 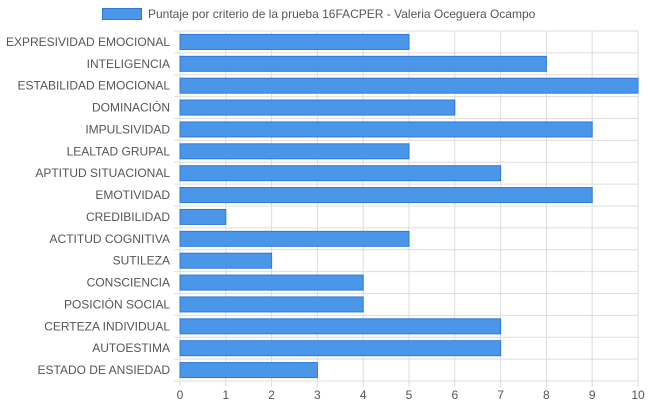 I want to click on x-tick-label: 3, so click(x=317, y=395).